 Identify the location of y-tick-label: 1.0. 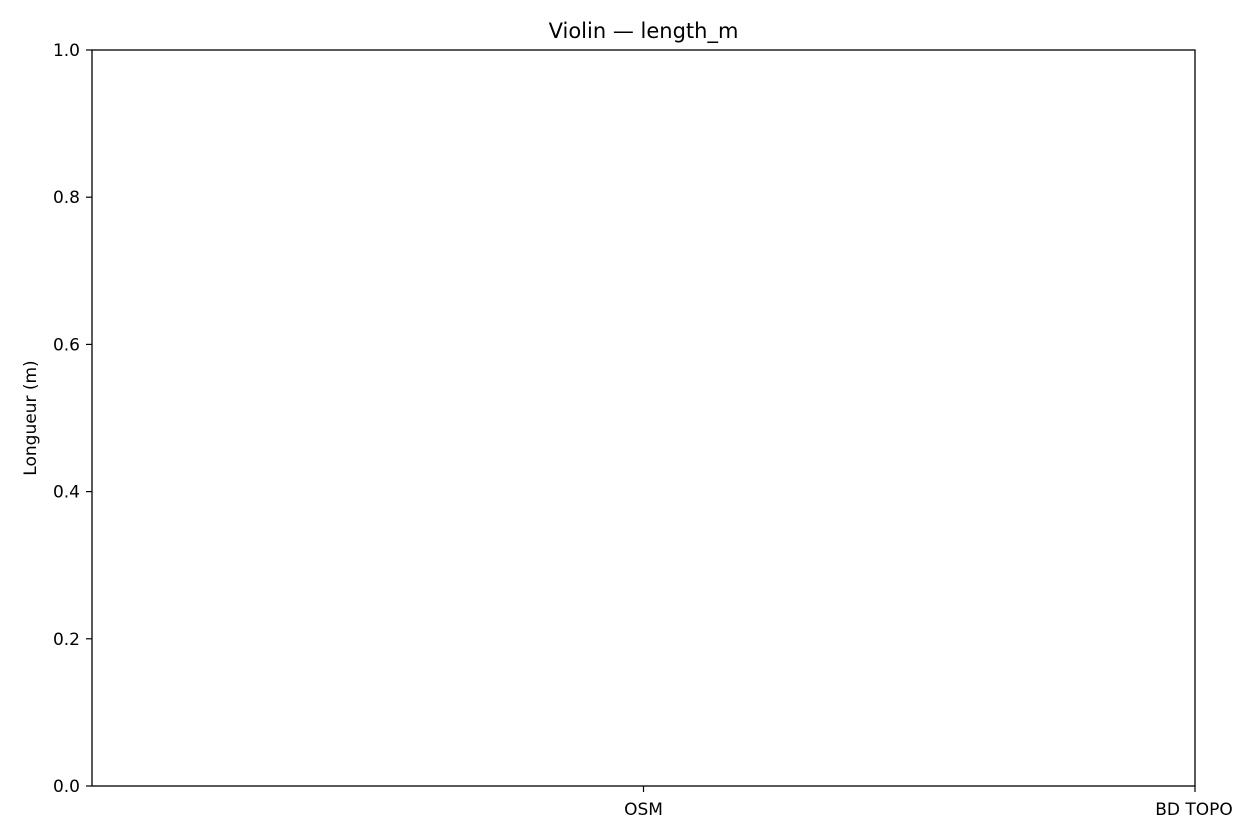
(66, 51).